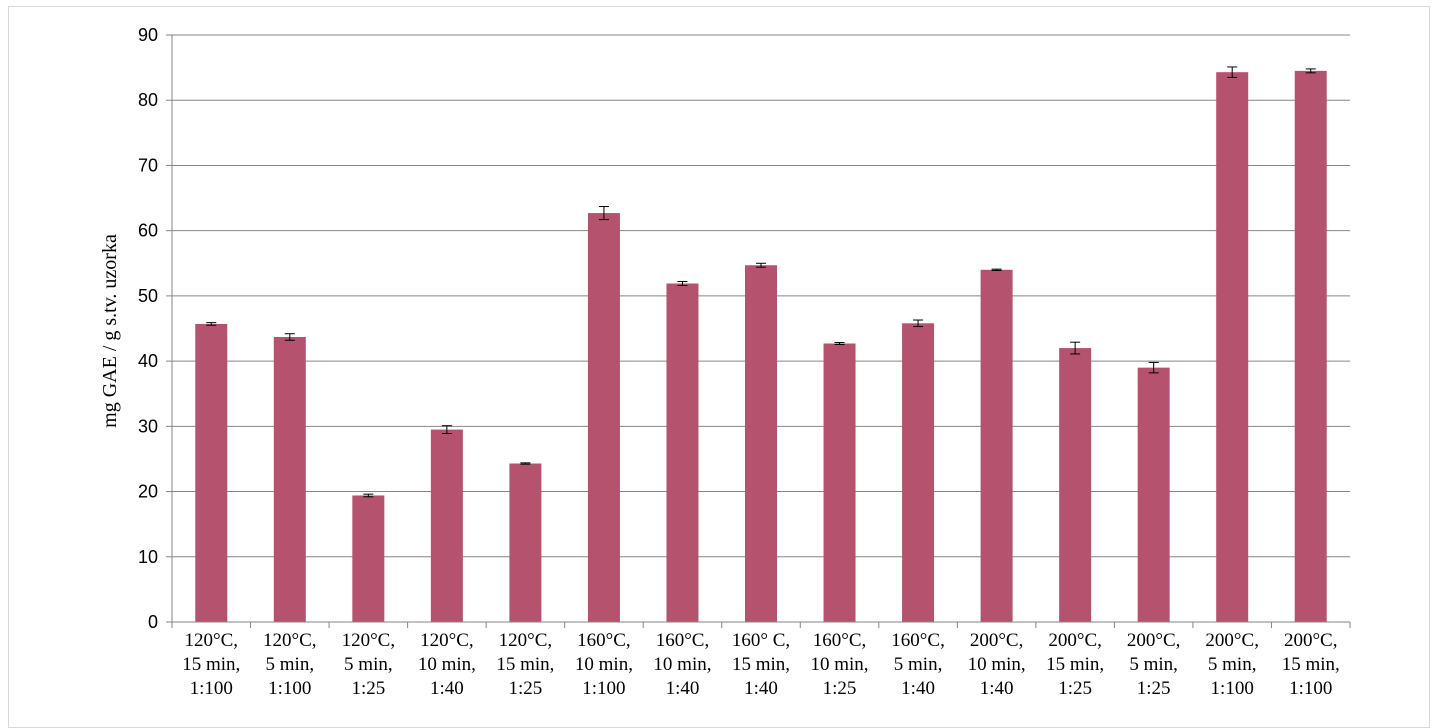 This screenshot has height=728, width=1432. What do you see at coordinates (525, 664) in the screenshot?
I see `x-tick-label: 120°C, 15 min, 1:25` at bounding box center [525, 664].